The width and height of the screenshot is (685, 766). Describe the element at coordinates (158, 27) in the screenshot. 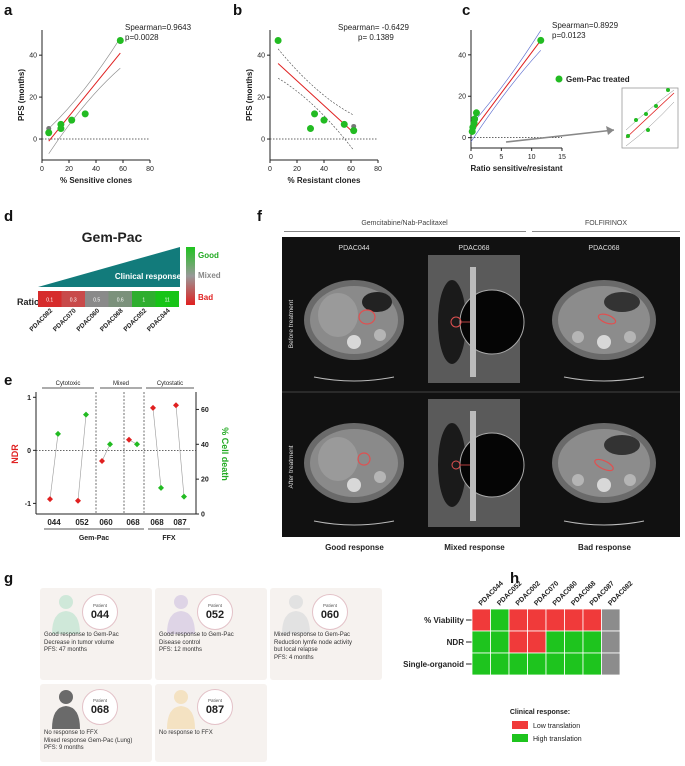

I see `spearman-label: Spearman=0.9643` at that location.